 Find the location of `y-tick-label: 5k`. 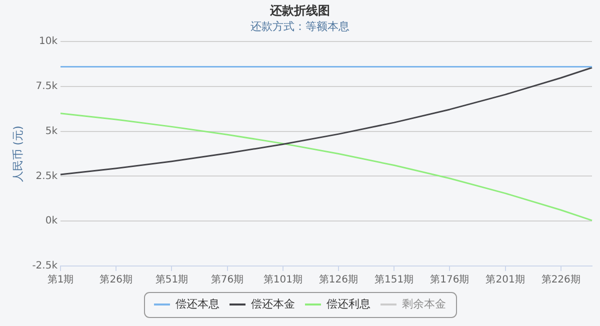

y-tick-label: 5k is located at coordinates (51, 131).